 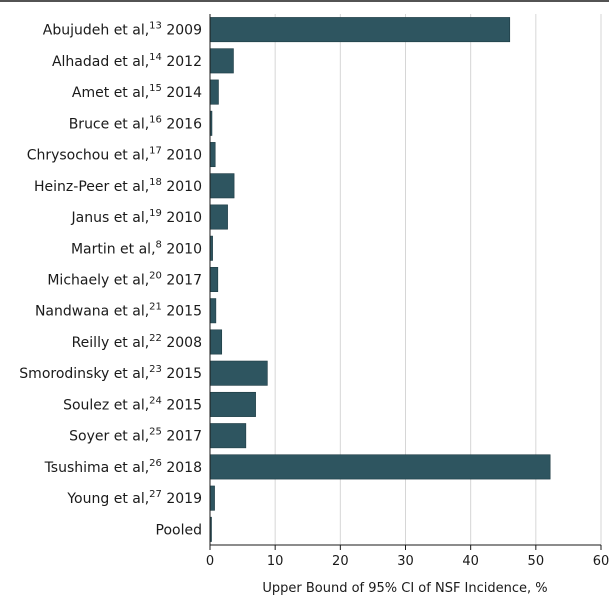 I want to click on category-reference: 20, so click(x=155, y=276).